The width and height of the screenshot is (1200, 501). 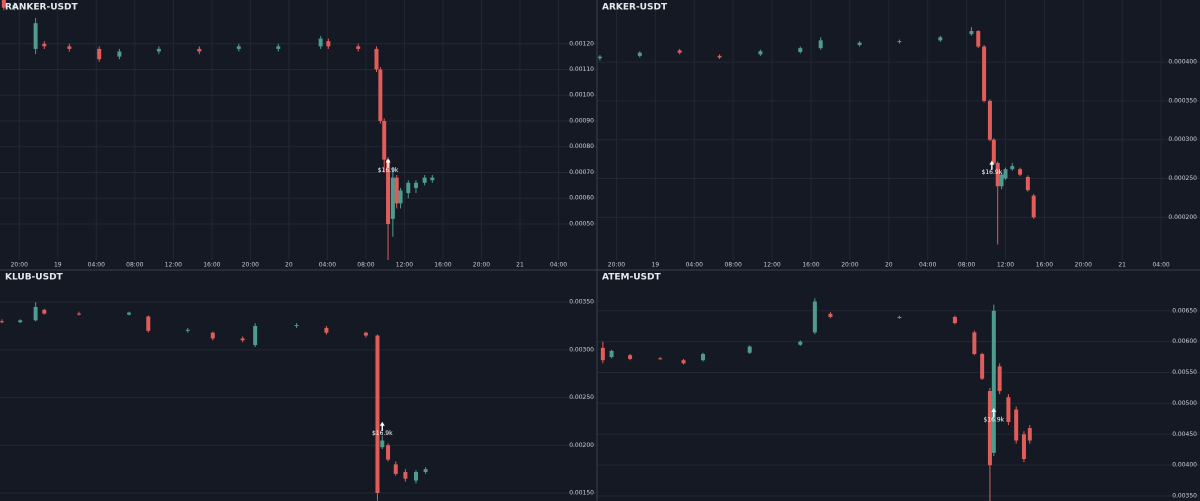 I want to click on y-tick-label: 0.00150, so click(x=581, y=492).